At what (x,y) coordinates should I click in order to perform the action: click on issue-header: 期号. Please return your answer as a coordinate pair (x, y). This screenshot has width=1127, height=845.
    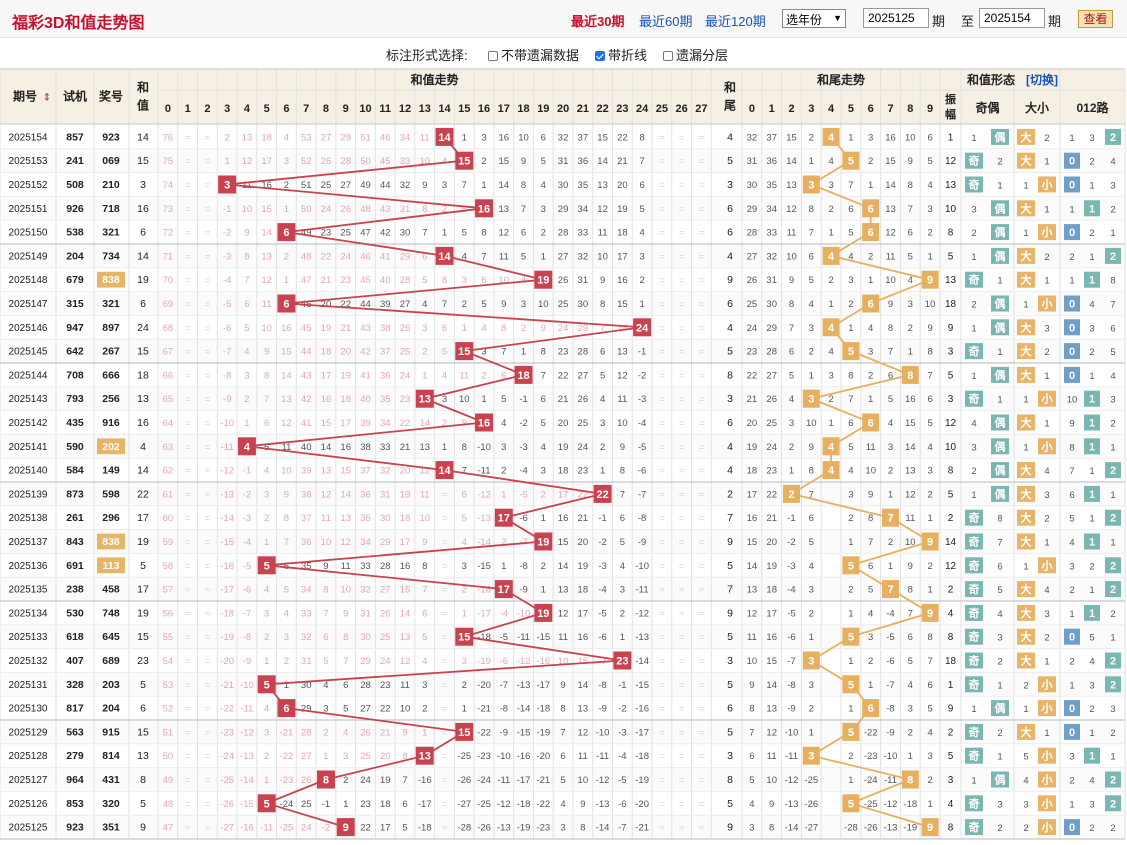
    Looking at the image, I should click on (25, 96).